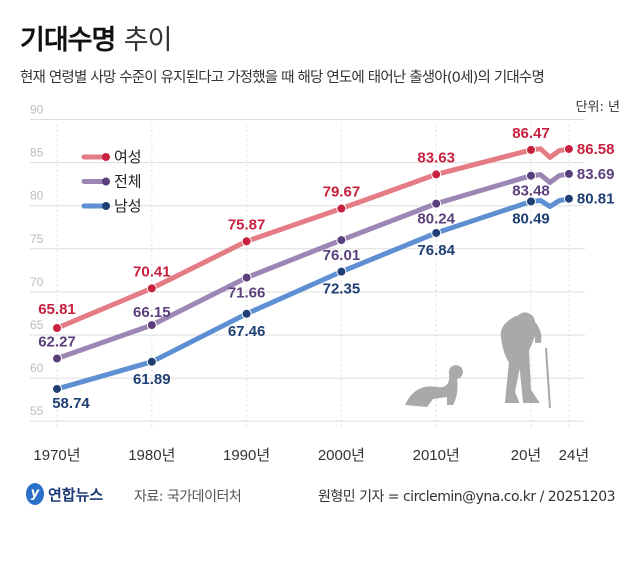 This screenshot has width=640, height=576. Describe the element at coordinates (342, 192) in the screenshot. I see `data-label: 79.67` at that location.